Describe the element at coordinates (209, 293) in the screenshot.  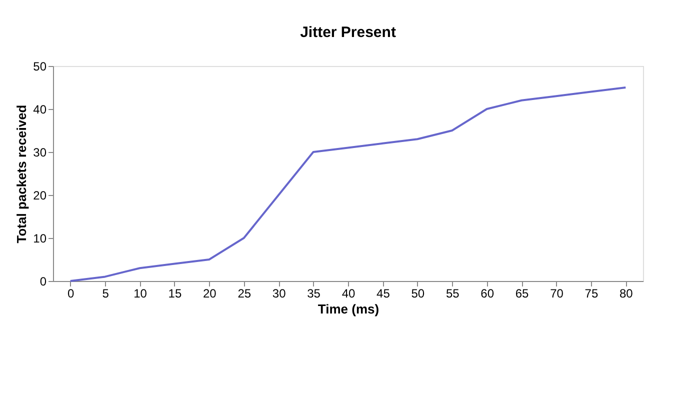
I see `x-tick-label: 20` at that location.